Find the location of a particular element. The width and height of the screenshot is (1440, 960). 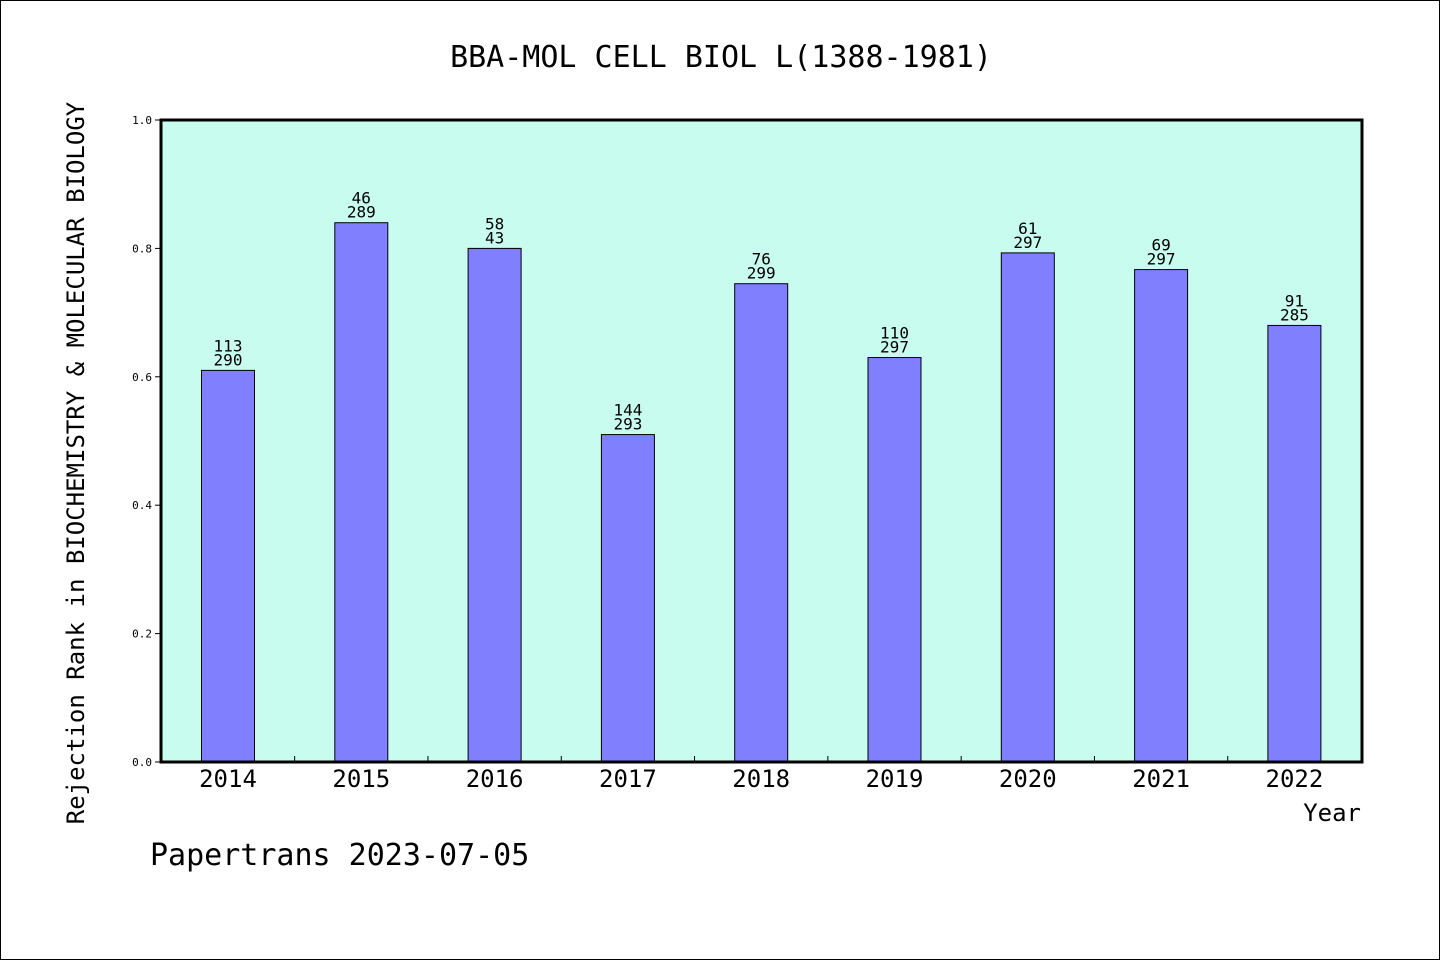

data-label-top: 58 is located at coordinates (494, 223).